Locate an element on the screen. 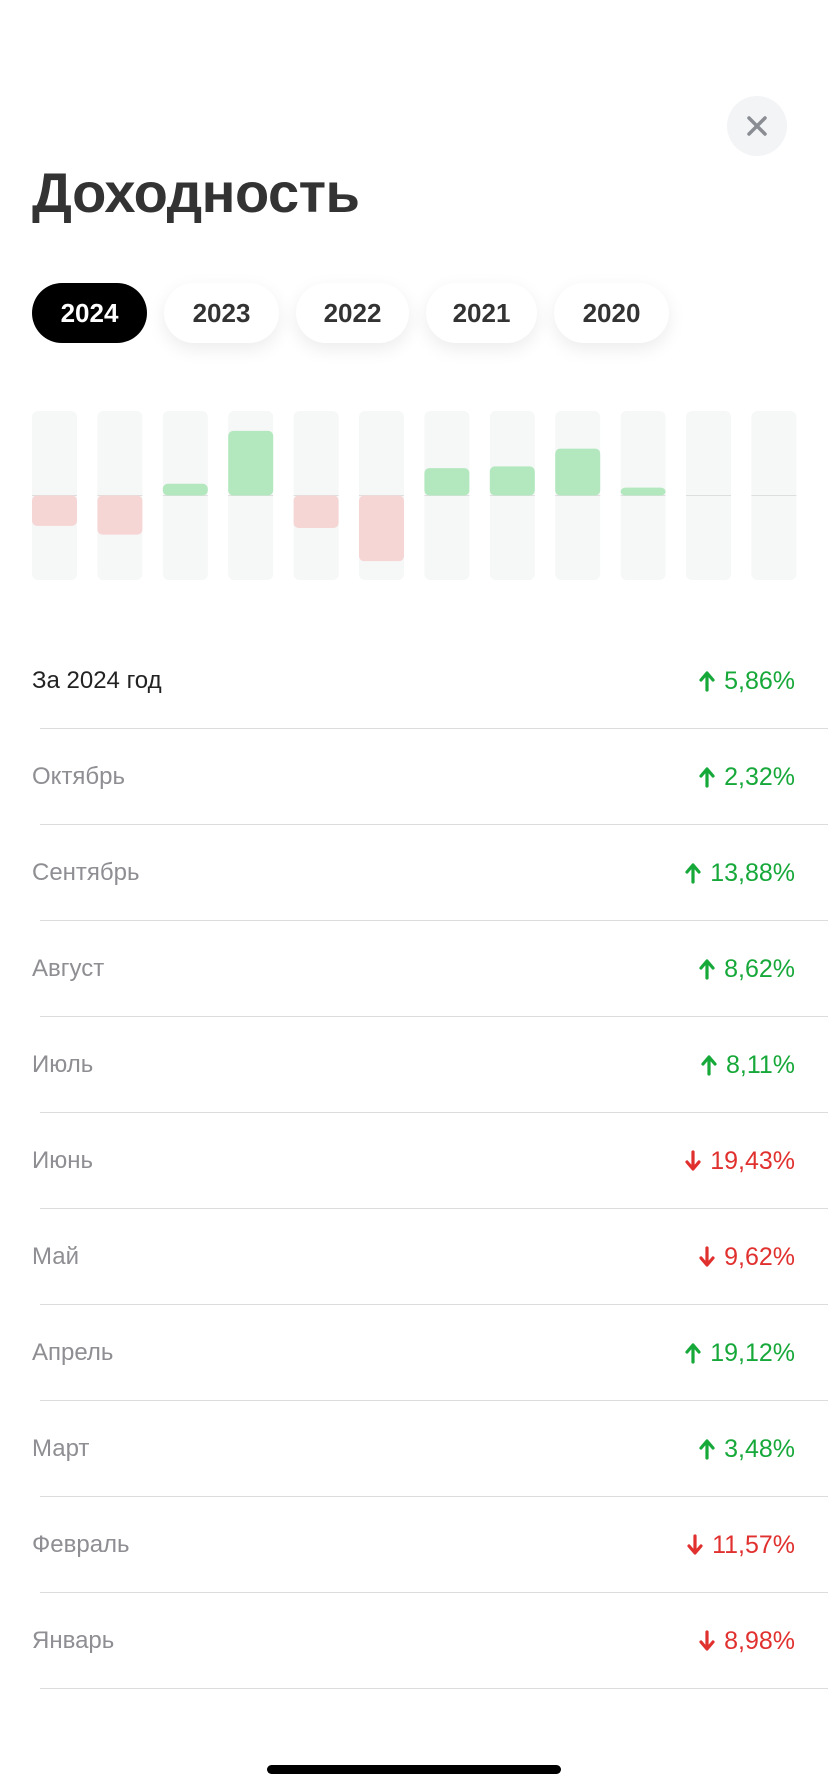 The image size is (828, 1792). value-text: 11,57% is located at coordinates (753, 1545).